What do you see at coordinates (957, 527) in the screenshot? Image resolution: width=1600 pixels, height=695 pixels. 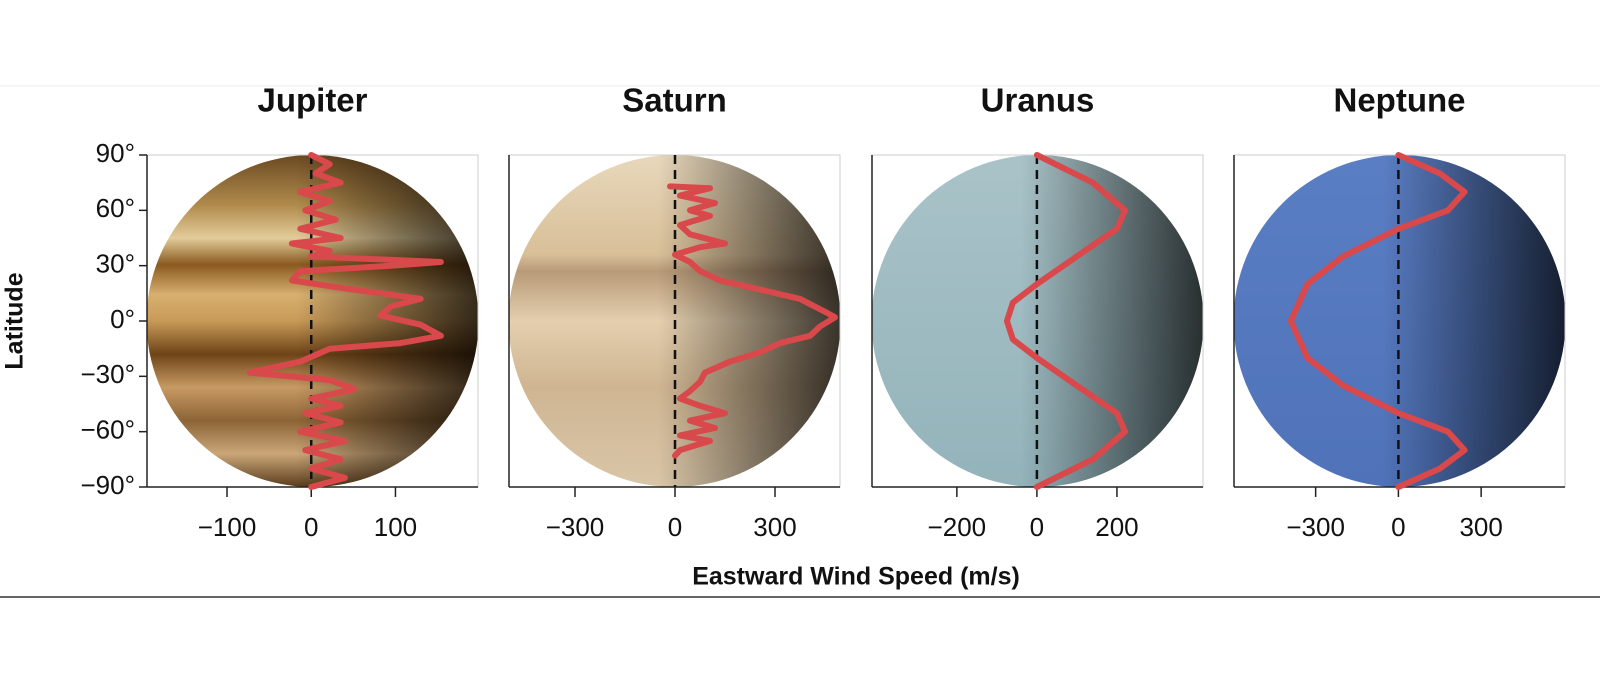 I see `x-tick-label: −200` at bounding box center [957, 527].